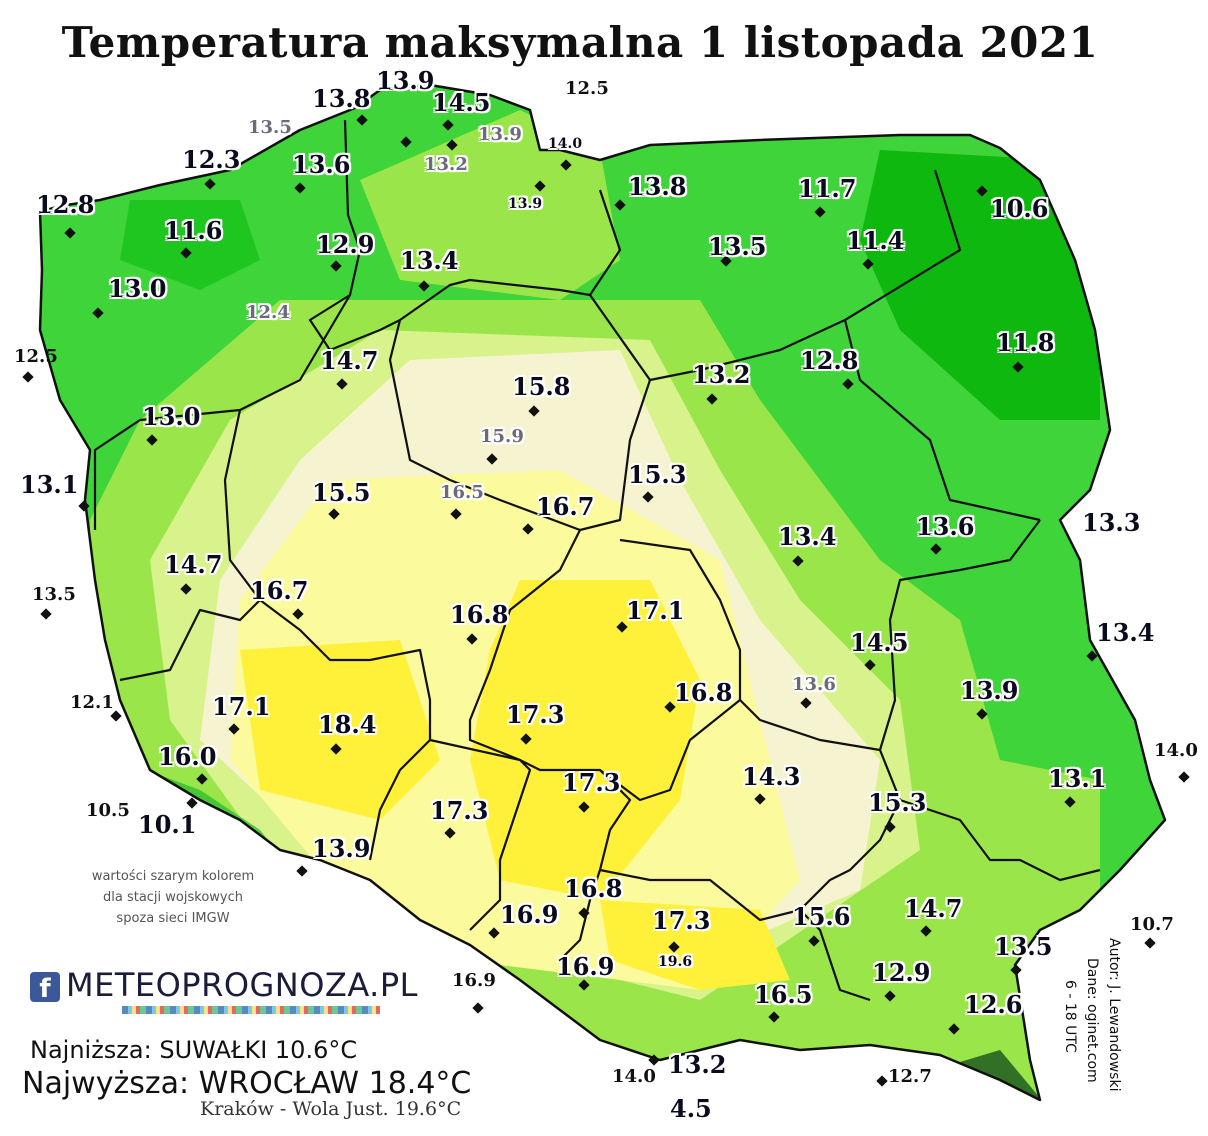 This screenshot has height=1136, width=1208. What do you see at coordinates (875, 240) in the screenshot?
I see `station-value: 11.4` at bounding box center [875, 240].